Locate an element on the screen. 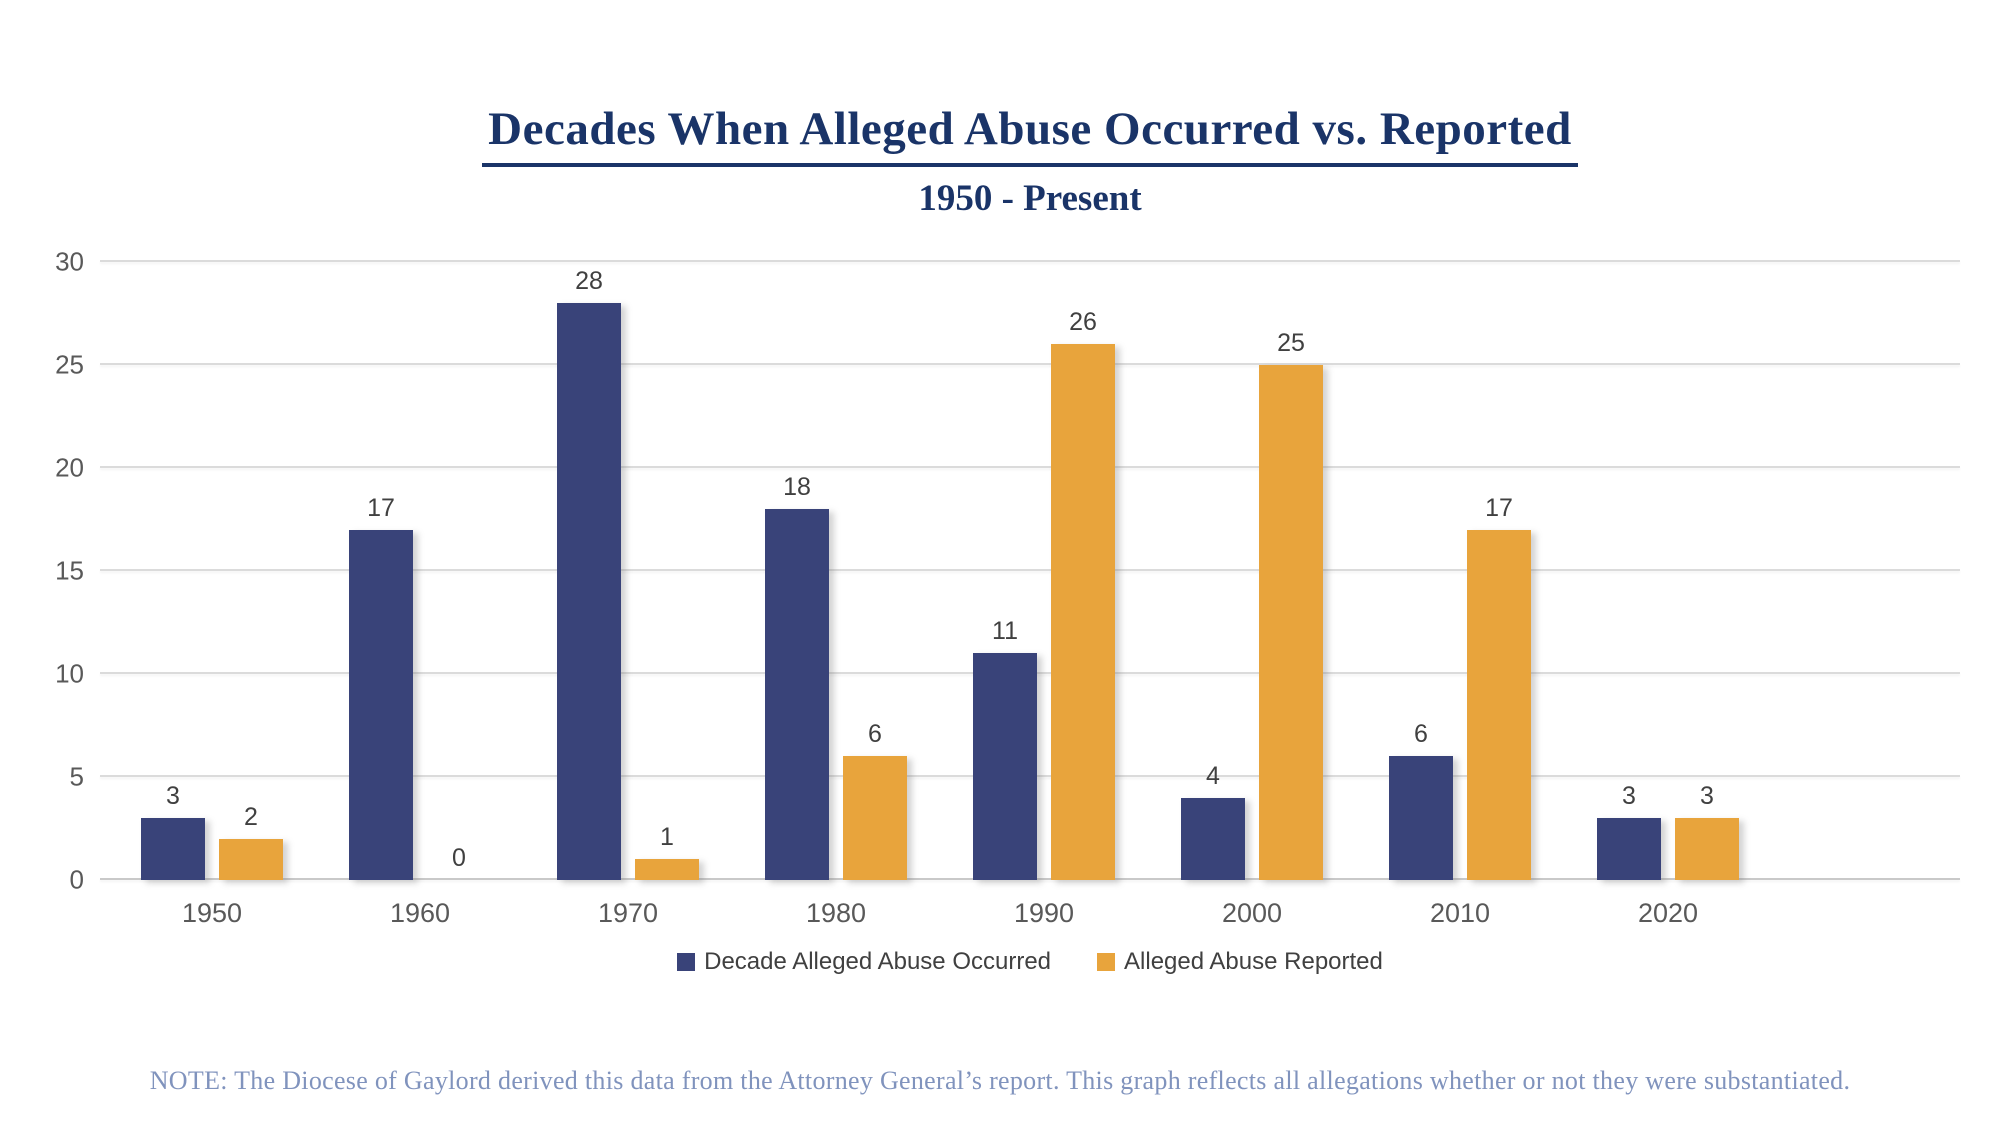 The height and width of the screenshot is (1125, 2000). legend-item-occurred: Decade Alleged Abuse Occurred is located at coordinates (864, 962).